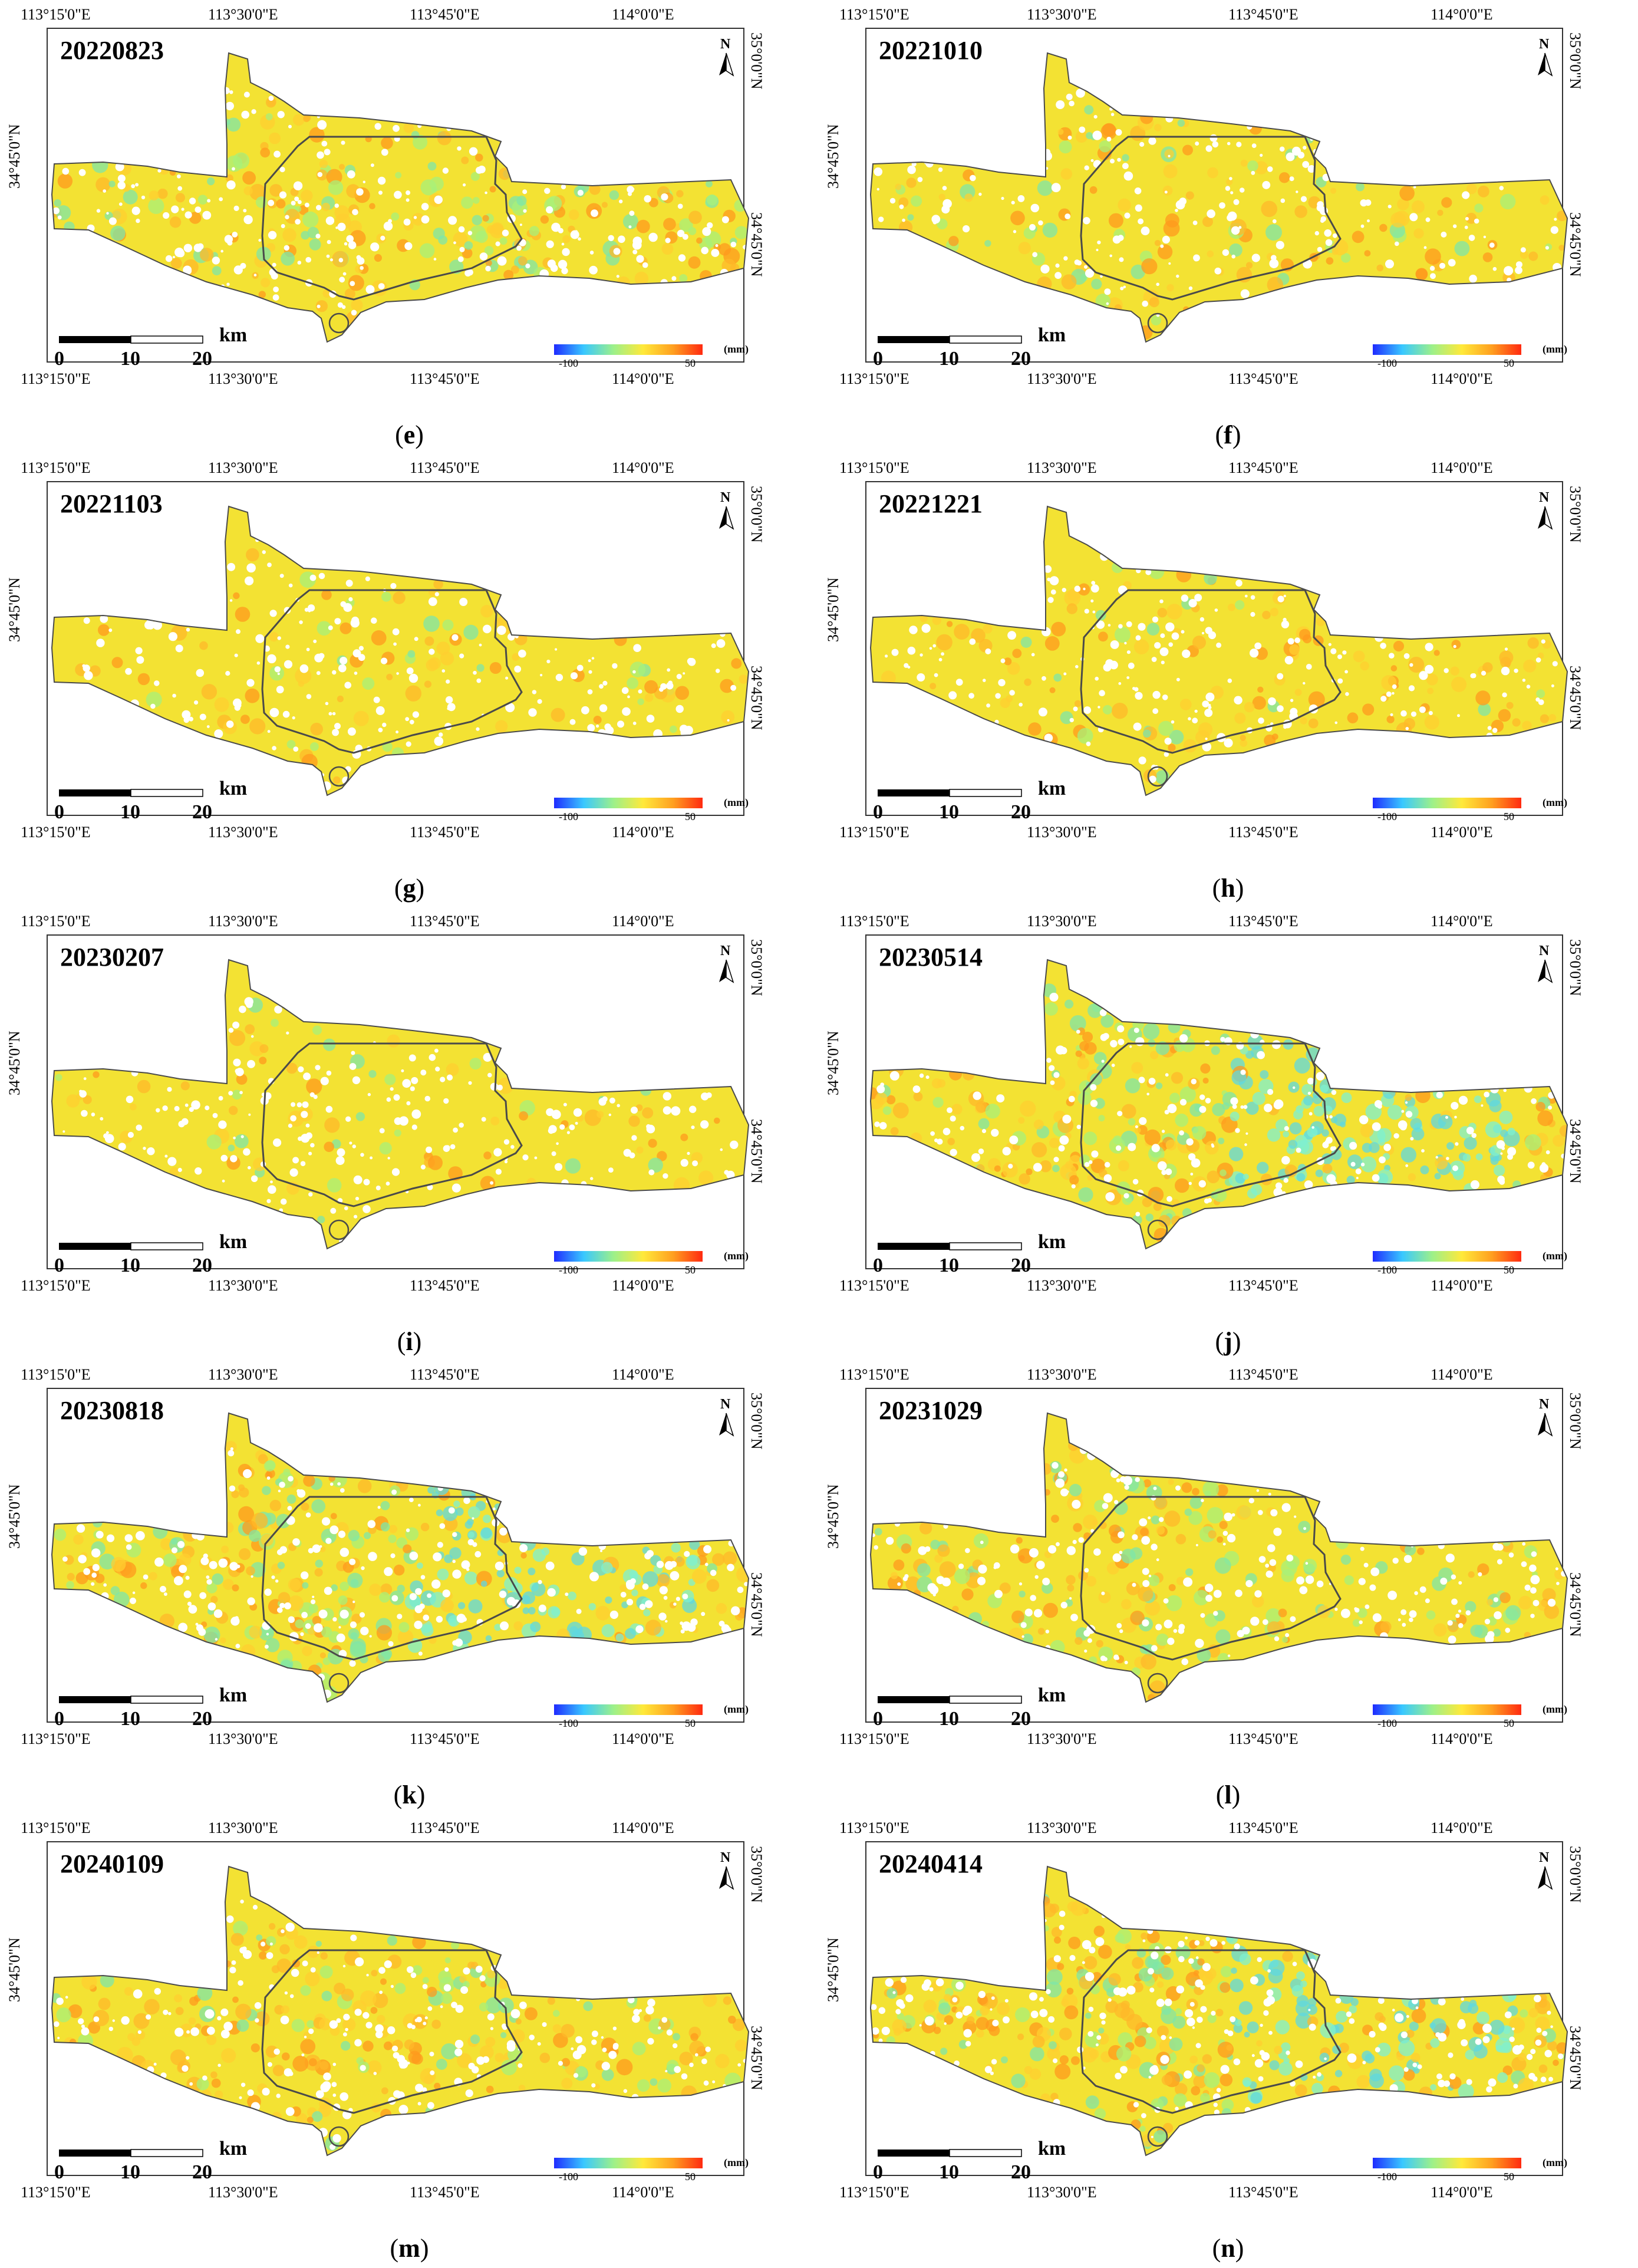 The width and height of the screenshot is (1638, 2268). Describe the element at coordinates (130, 812) in the screenshot. I see `scalebar-tick-label: 10` at that location.